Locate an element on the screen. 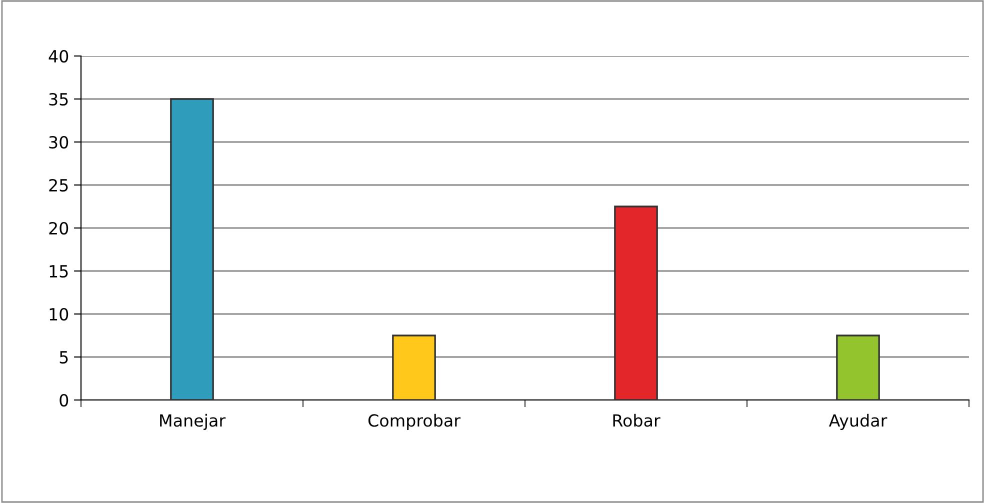 Image resolution: width=985 pixels, height=503 pixels. y-tick-label: 15 is located at coordinates (59, 271).